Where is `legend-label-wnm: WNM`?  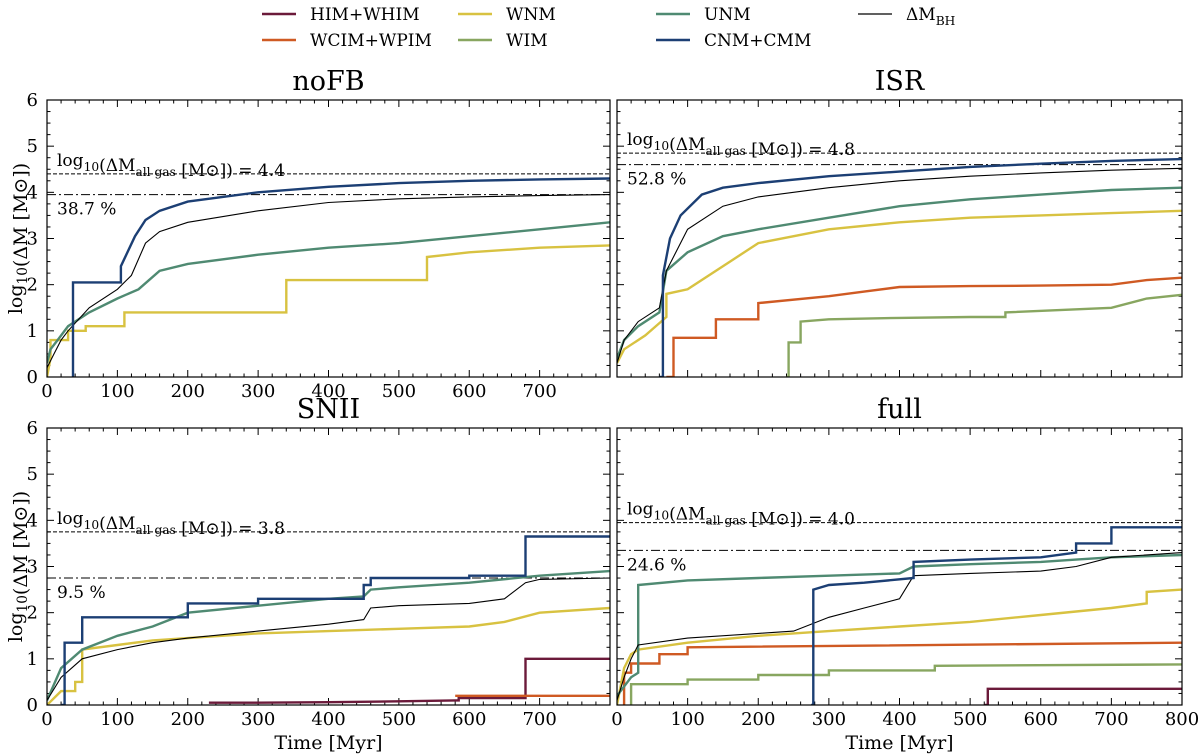 legend-label-wnm: WNM is located at coordinates (531, 15).